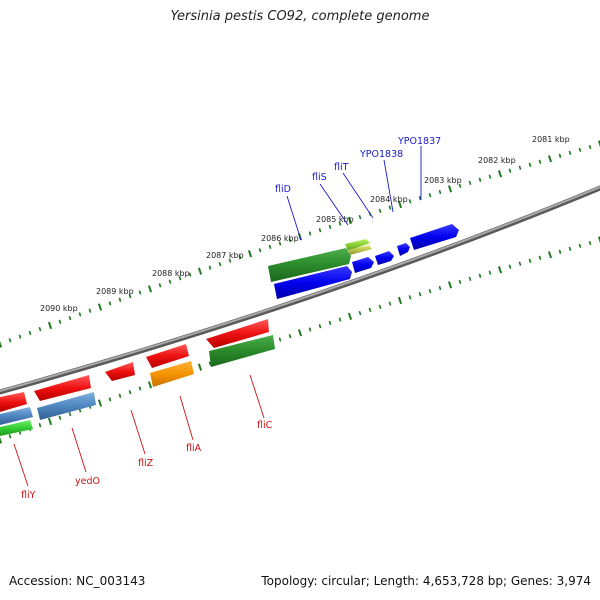 This screenshot has width=600, height=600. What do you see at coordinates (77, 581) in the screenshot?
I see `accession-text: Accession: NC_003143` at bounding box center [77, 581].